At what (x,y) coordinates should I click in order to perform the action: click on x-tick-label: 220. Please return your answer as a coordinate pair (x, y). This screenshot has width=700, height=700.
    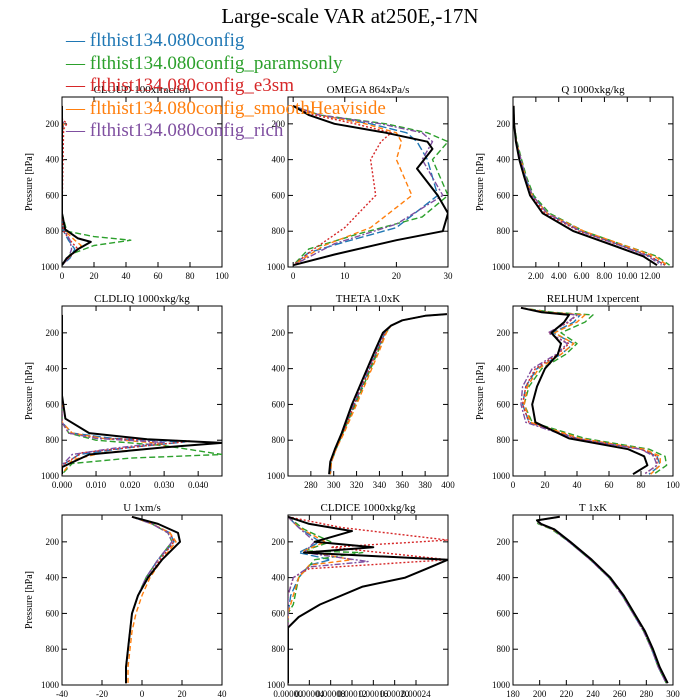
    Looking at the image, I should click on (567, 694).